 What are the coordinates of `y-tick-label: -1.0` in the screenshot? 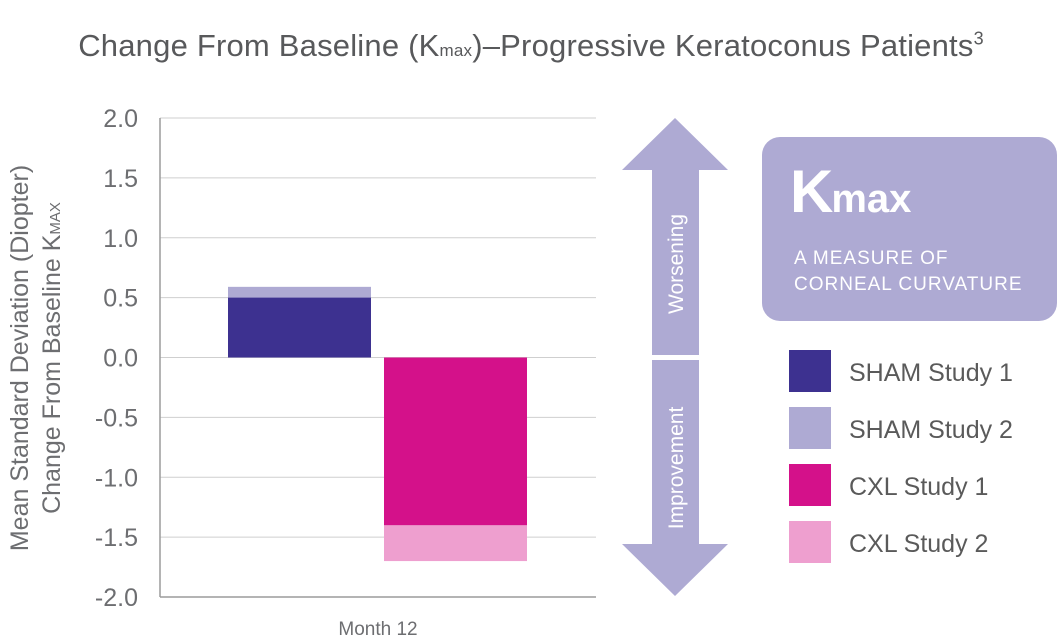 It's located at (116, 478).